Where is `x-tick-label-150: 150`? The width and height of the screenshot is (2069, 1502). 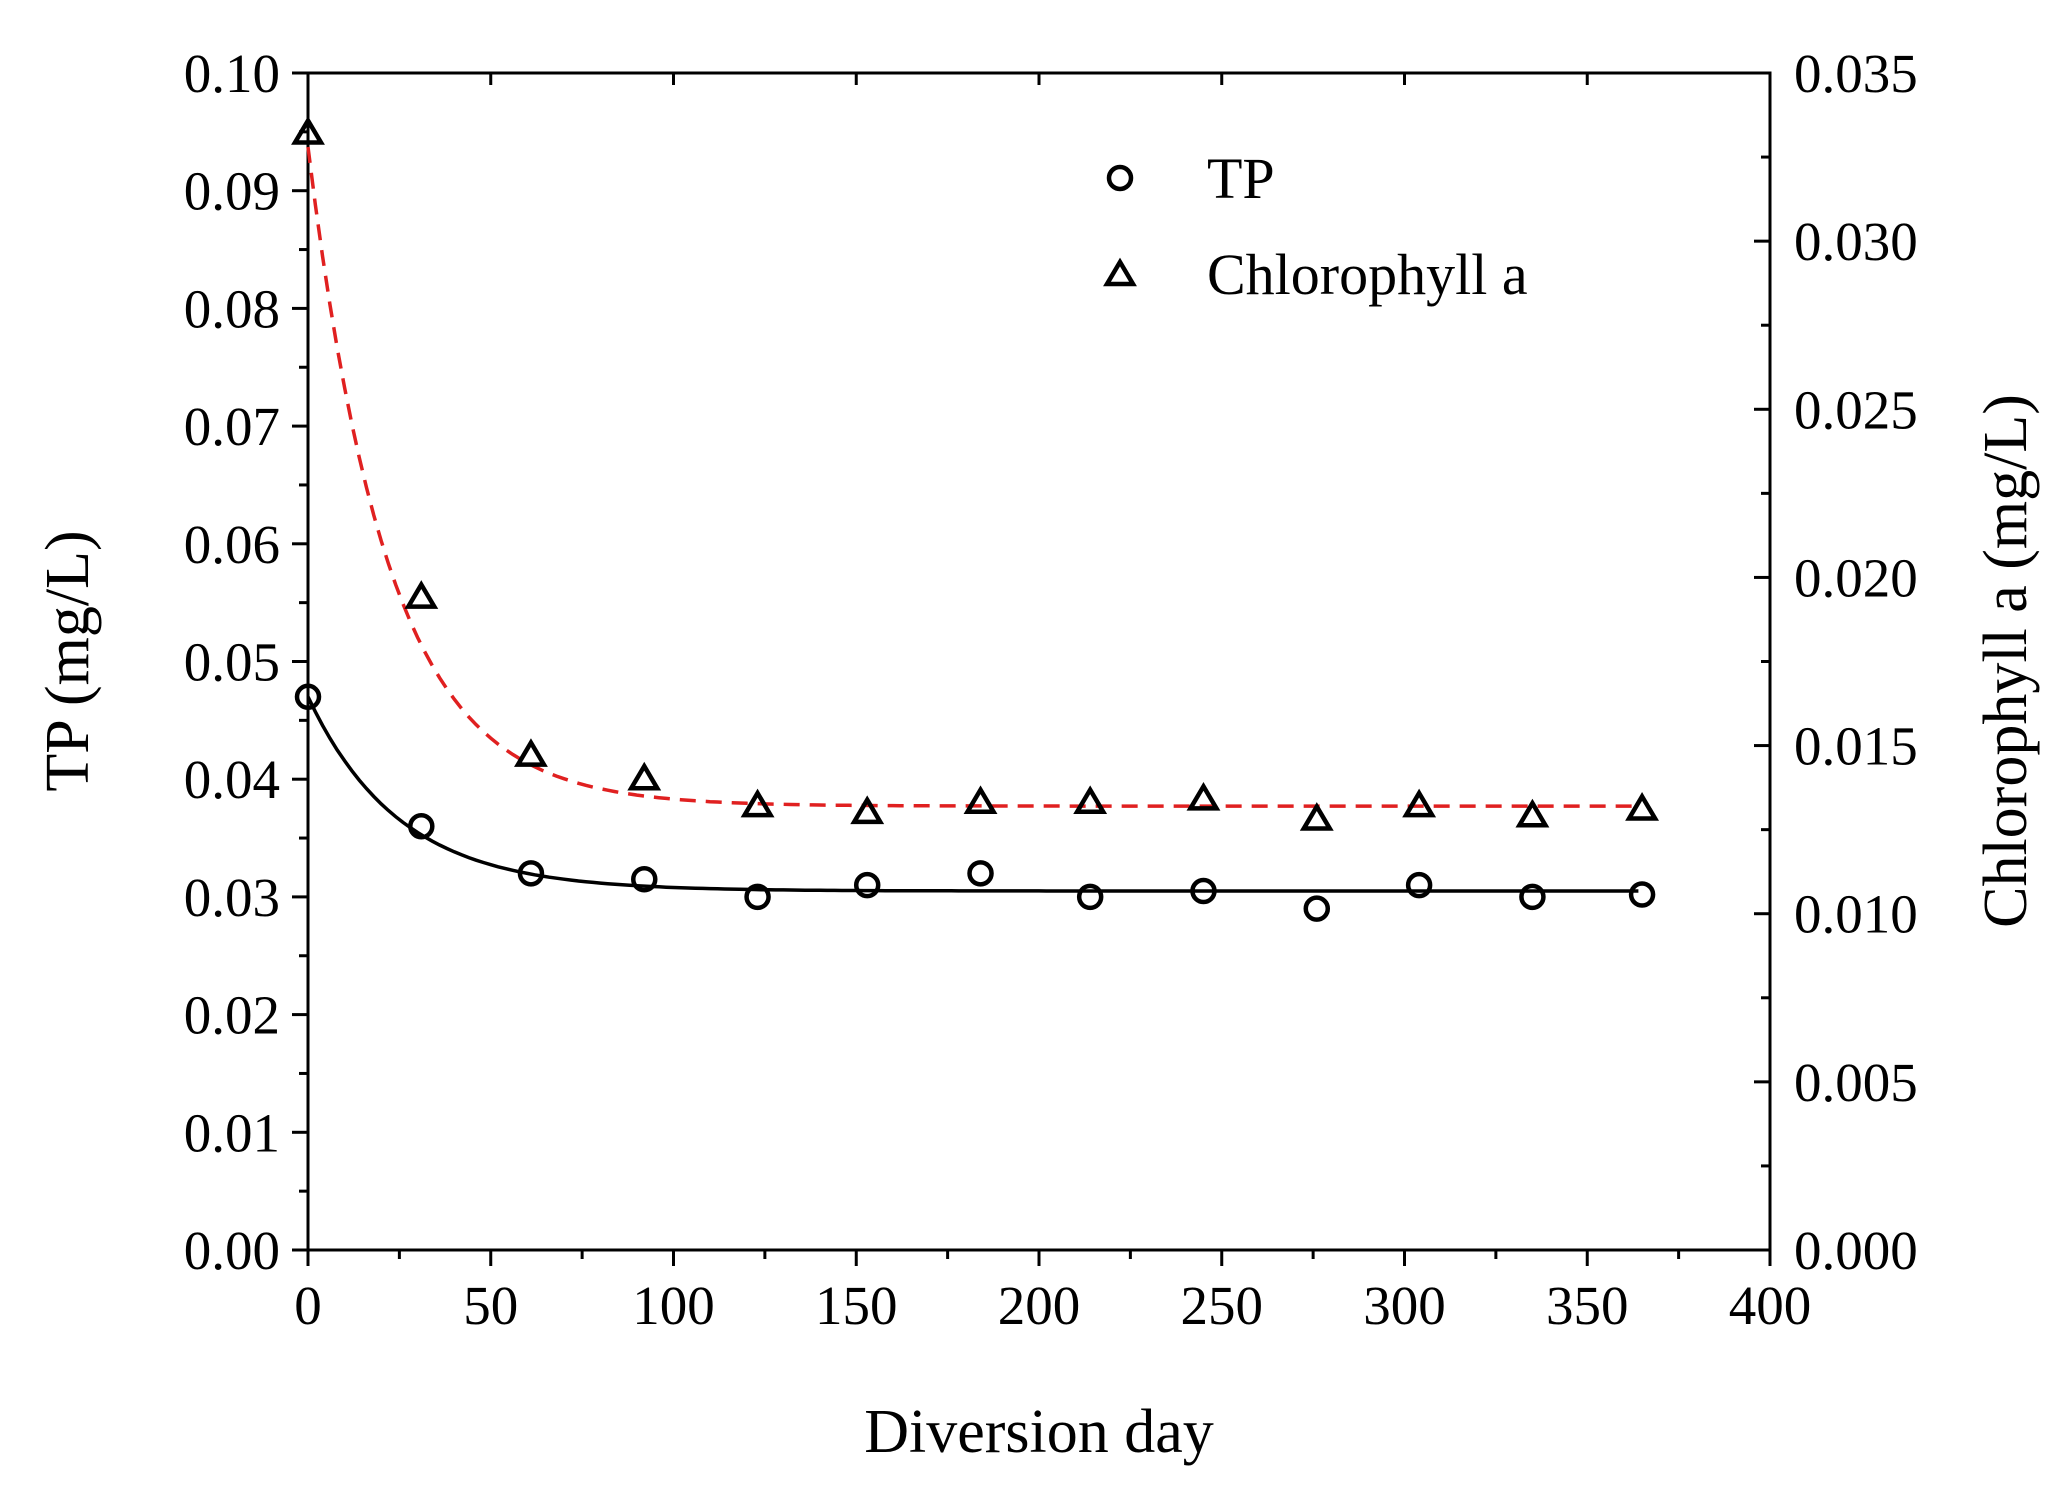
x-tick-label-150: 150 is located at coordinates (856, 1305).